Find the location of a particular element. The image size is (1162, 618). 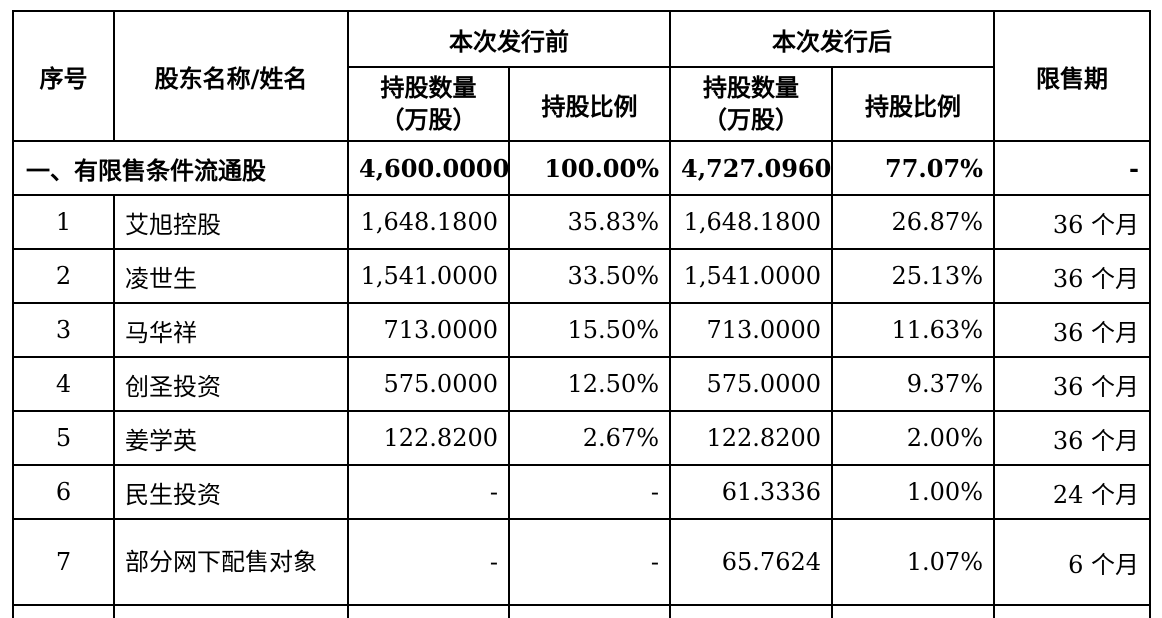

cell-after-ratio: 2.00% is located at coordinates (913, 438).